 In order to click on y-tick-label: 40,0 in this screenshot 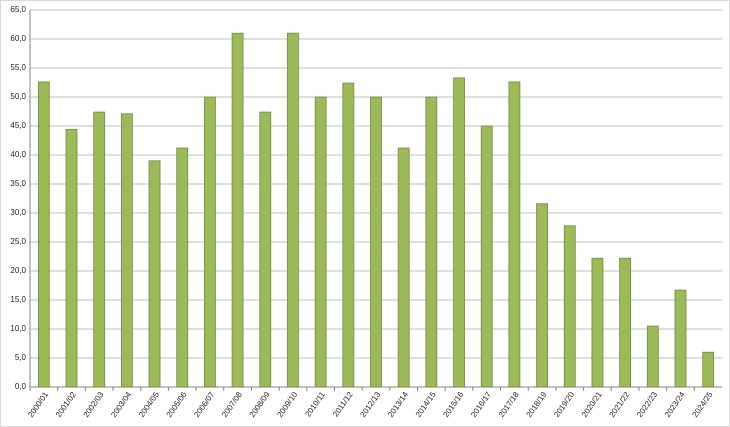, I will do `click(18, 154)`.